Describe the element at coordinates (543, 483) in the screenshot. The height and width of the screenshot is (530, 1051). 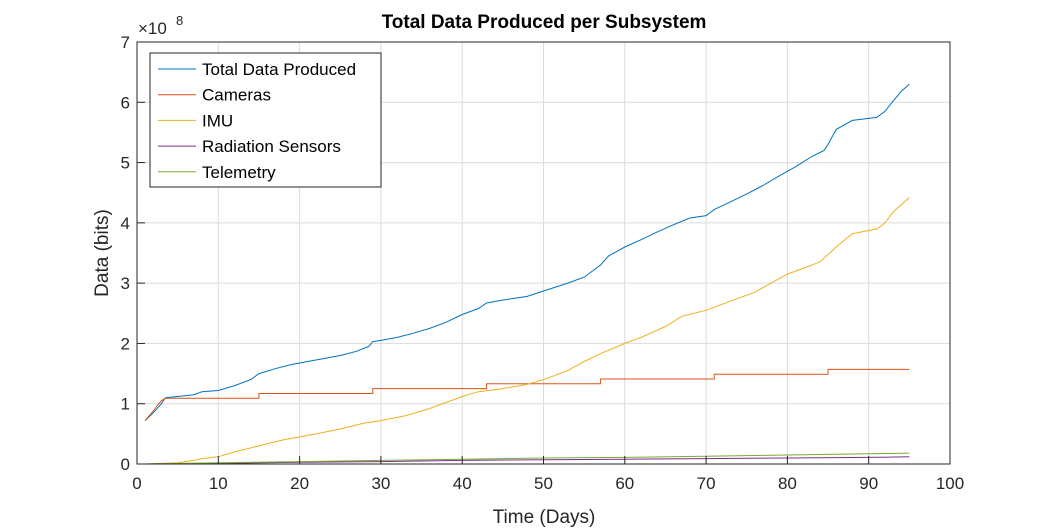
I see `x-tick-label: 50` at that location.